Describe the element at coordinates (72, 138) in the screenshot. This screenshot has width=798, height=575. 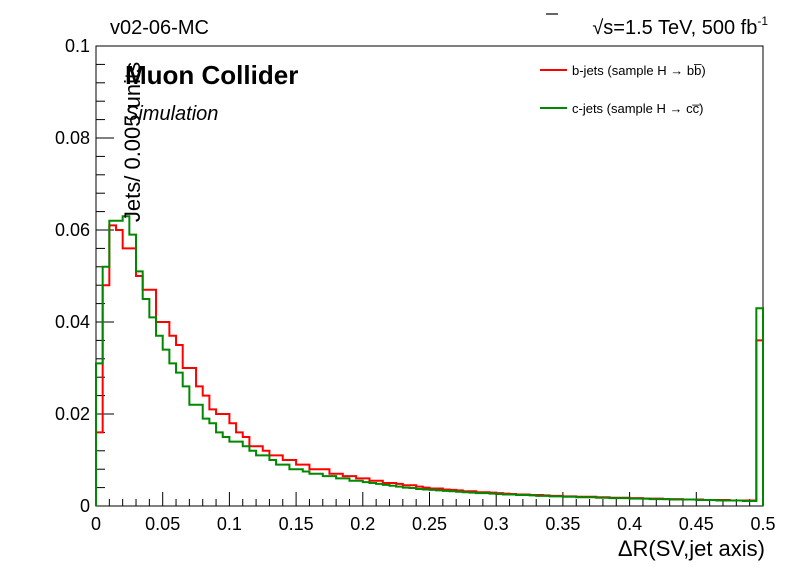
I see `y-tick-label: 0.08` at that location.